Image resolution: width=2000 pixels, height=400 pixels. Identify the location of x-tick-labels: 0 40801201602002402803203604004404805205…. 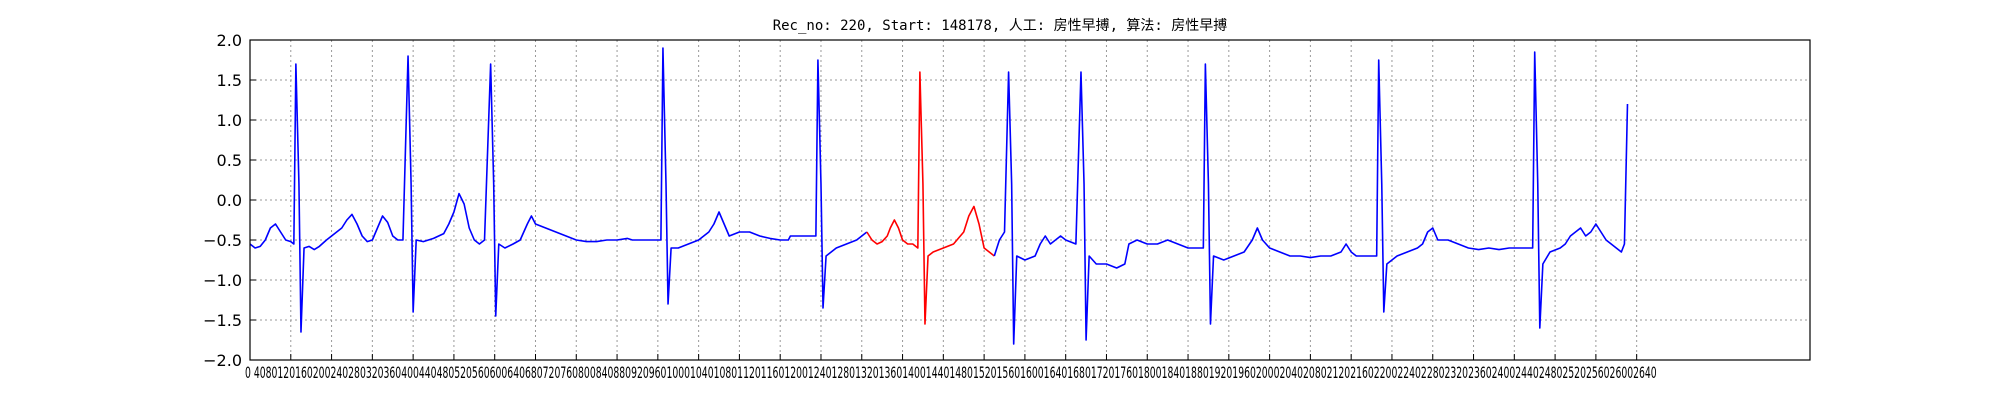
(951, 372).